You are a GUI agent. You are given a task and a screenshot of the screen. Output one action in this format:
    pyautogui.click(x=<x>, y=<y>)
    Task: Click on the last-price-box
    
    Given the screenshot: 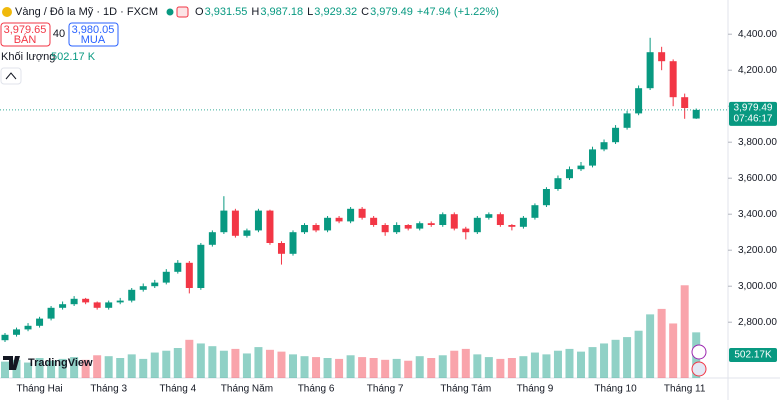 What is the action you would take?
    pyautogui.click(x=753, y=113)
    